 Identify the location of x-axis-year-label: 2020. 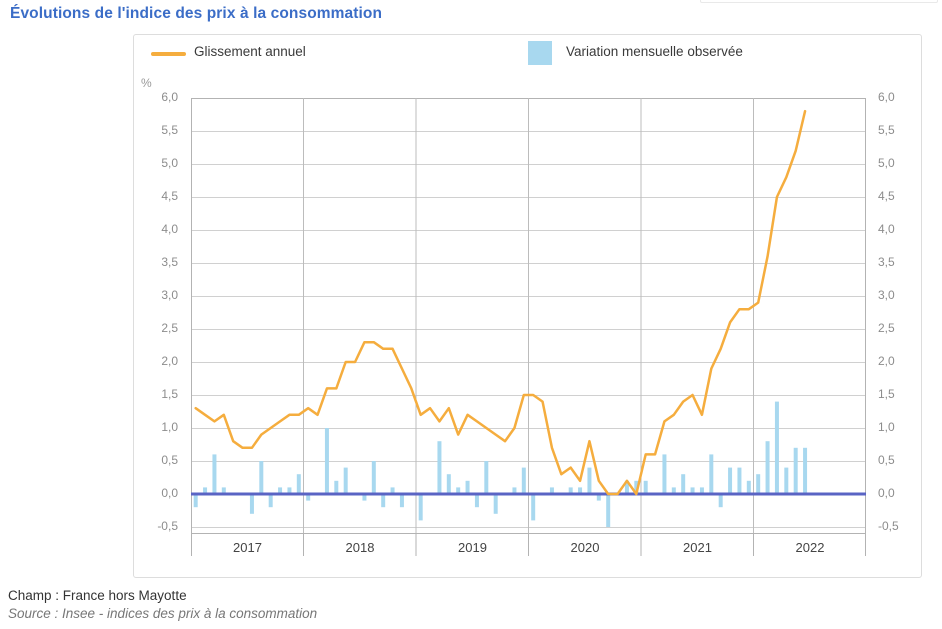
(585, 547).